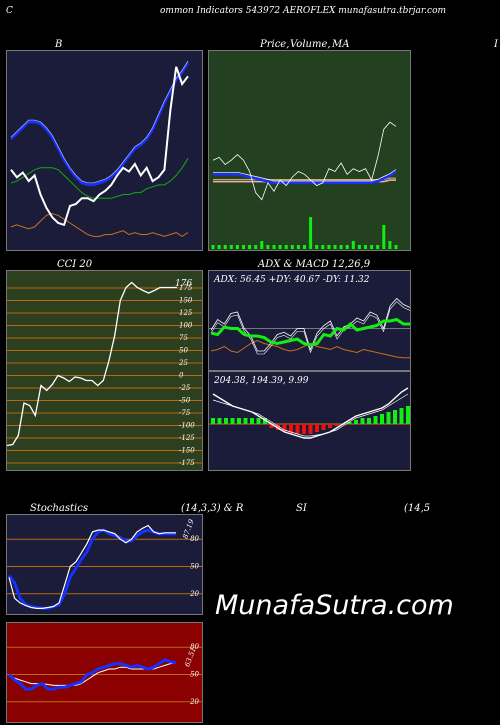  What do you see at coordinates (292, 280) in the screenshot?
I see `adx-readout: ADX: 56.45 +DY: 40.67 -DY: 11.32` at bounding box center [292, 280].